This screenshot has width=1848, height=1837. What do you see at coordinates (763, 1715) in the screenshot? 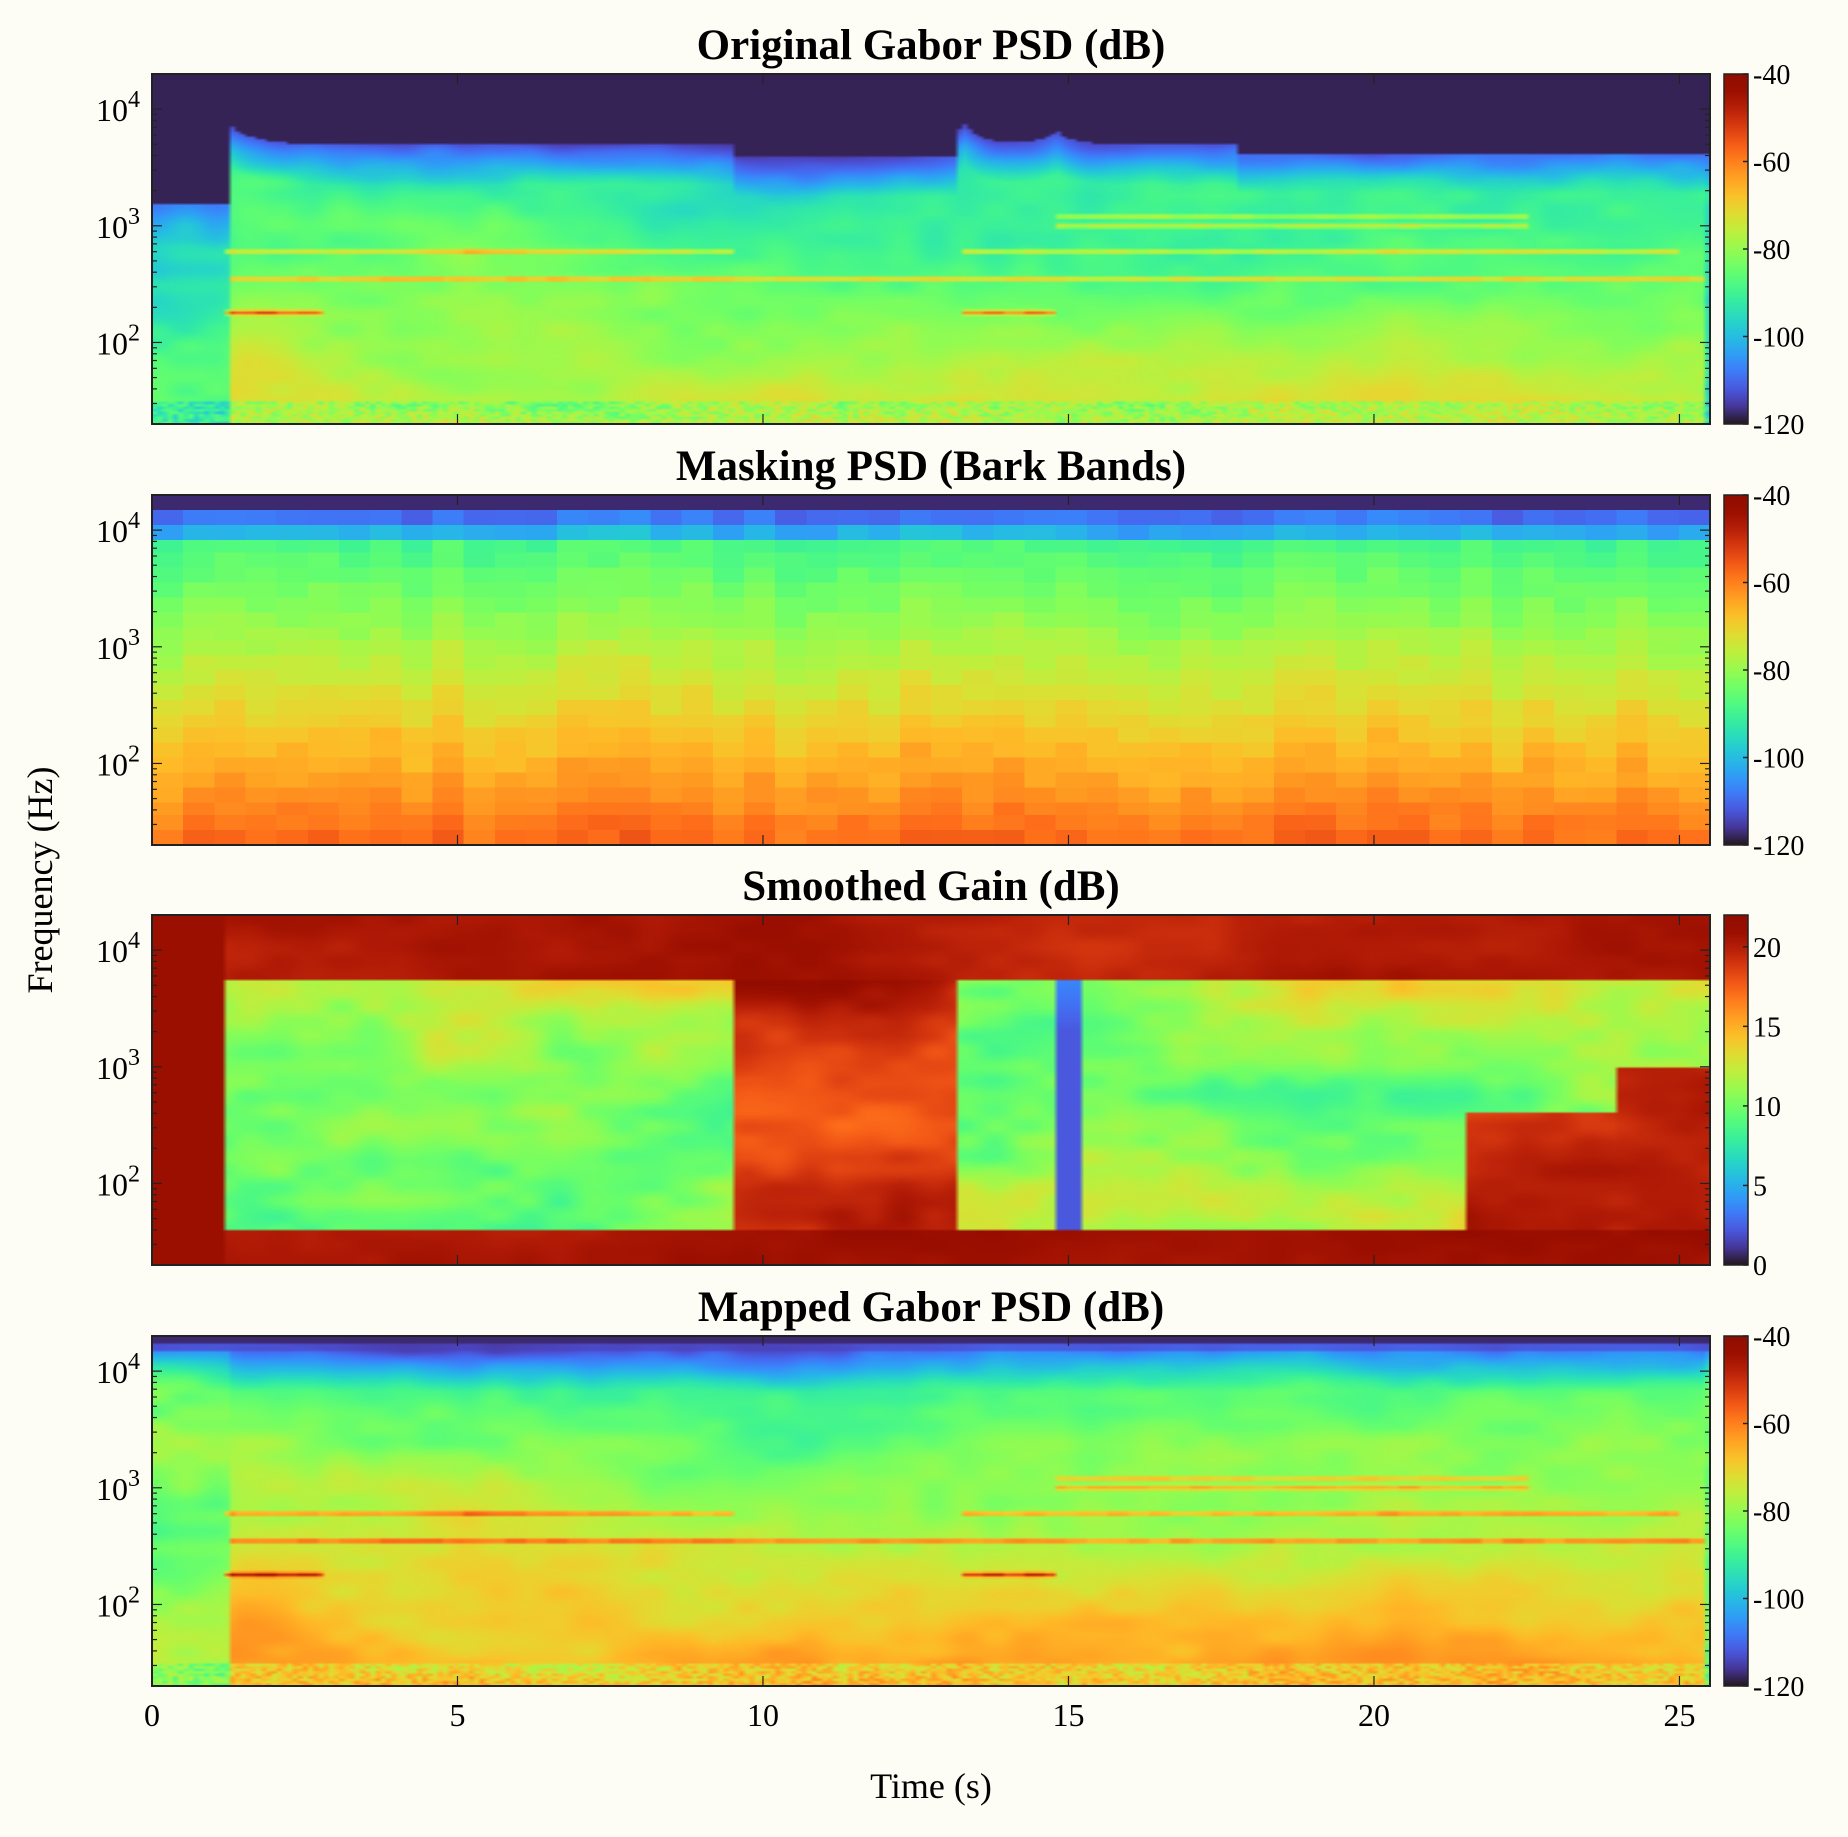
I see `x-tick-label: 10` at bounding box center [763, 1715].